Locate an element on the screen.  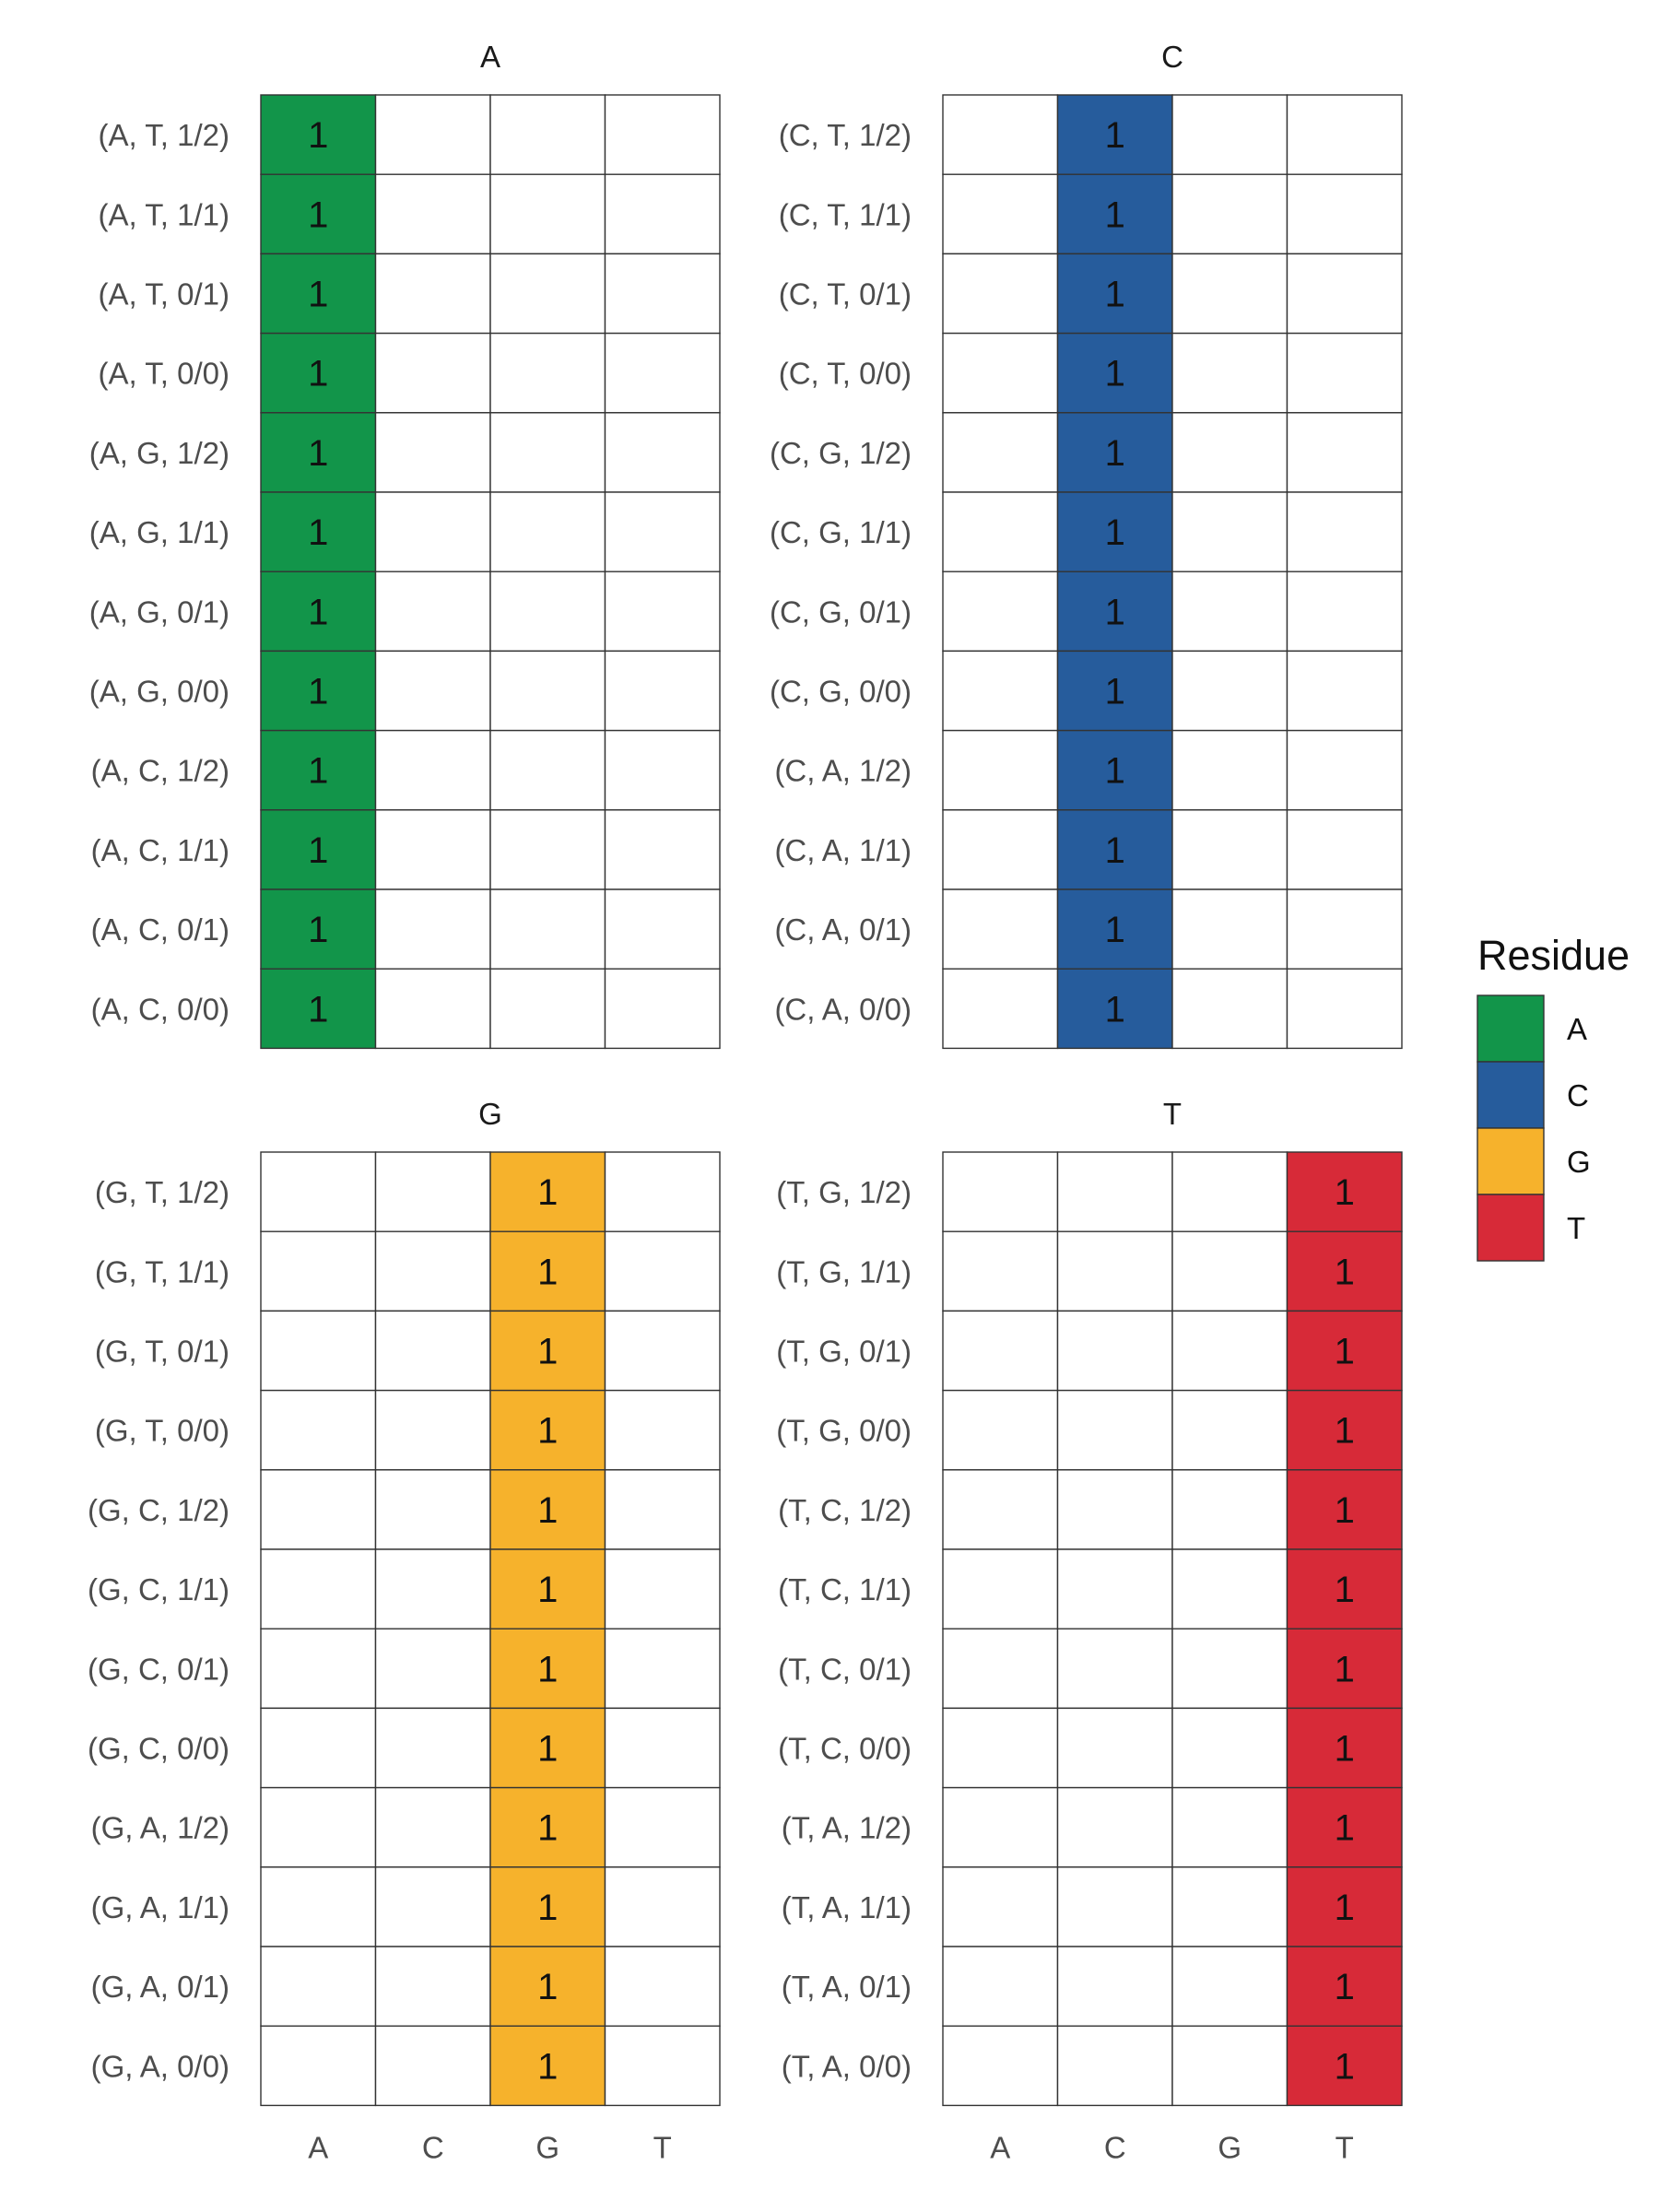
row-label: (C, G, 0/1) is located at coordinates (841, 611).